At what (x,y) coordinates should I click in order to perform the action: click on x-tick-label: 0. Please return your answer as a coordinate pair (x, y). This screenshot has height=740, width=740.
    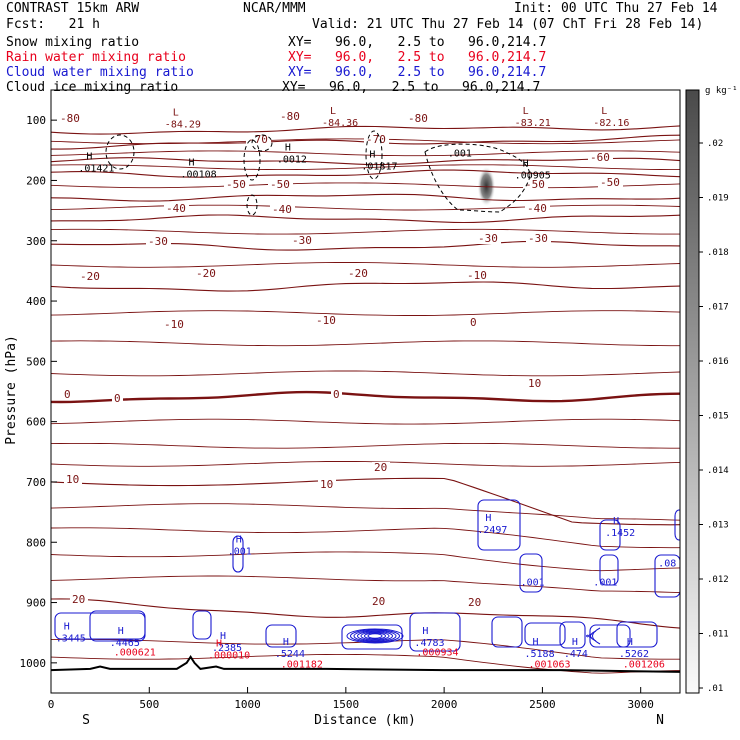
    Looking at the image, I should click on (51, 704).